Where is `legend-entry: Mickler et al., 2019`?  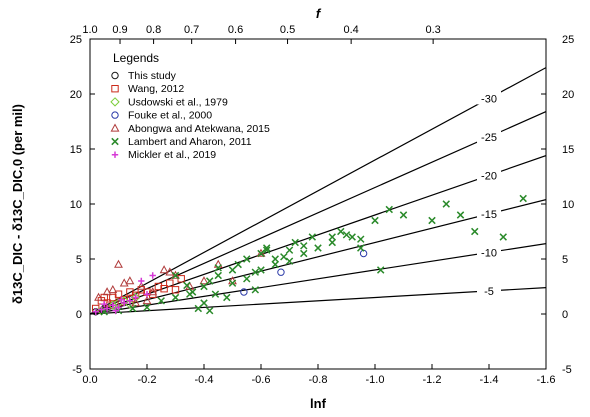
legend-entry: Mickler et al., 2019 is located at coordinates (172, 155).